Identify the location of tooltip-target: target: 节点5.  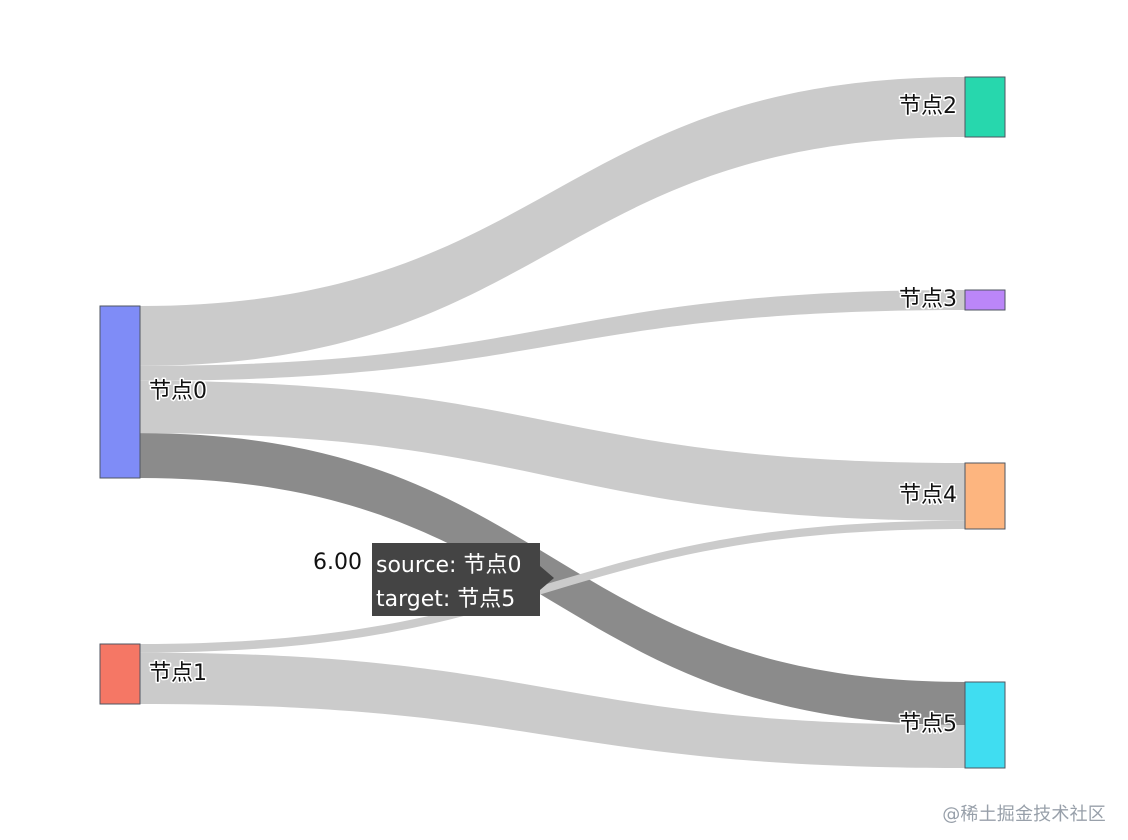
(446, 599).